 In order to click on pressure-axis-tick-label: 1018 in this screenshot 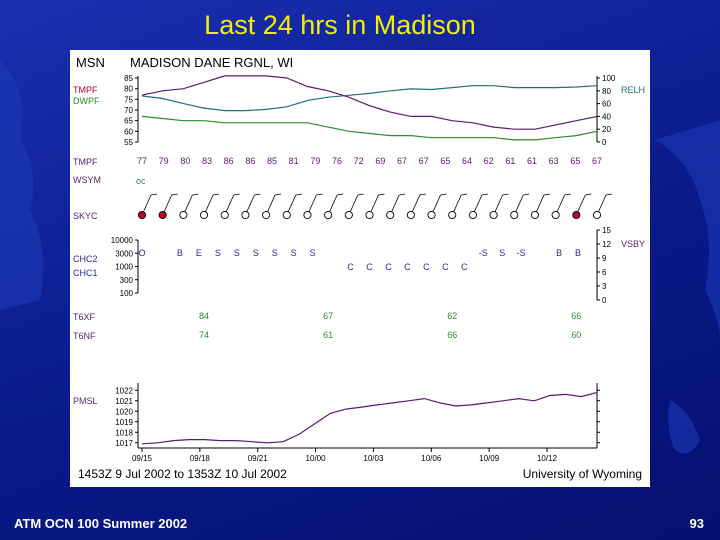, I will do `click(124, 432)`.